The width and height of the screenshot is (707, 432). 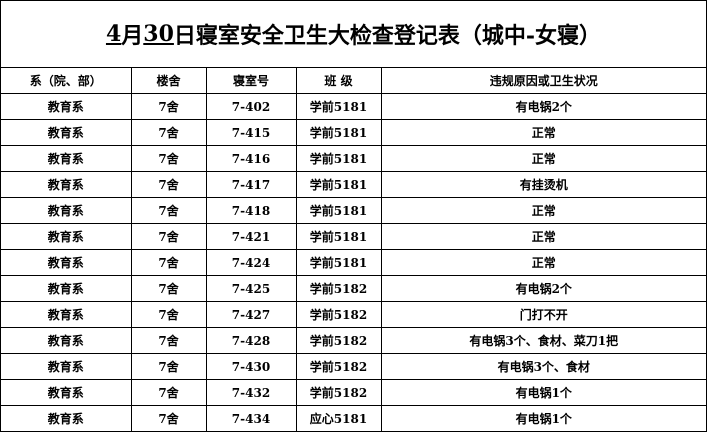 I want to click on header-cell: 班 级, so click(x=338, y=81).